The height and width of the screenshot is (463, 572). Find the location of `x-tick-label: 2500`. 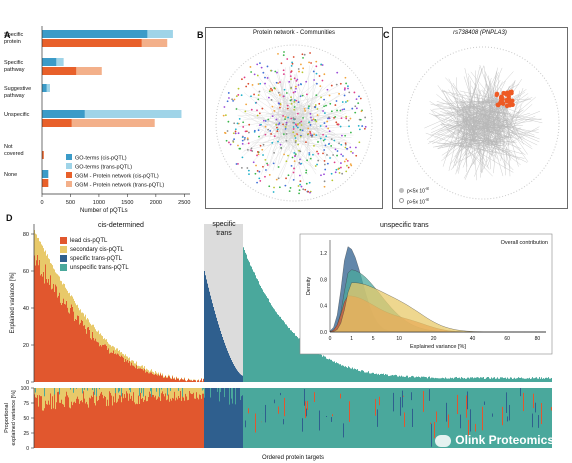

x-tick-label: 2500 is located at coordinates (184, 203).